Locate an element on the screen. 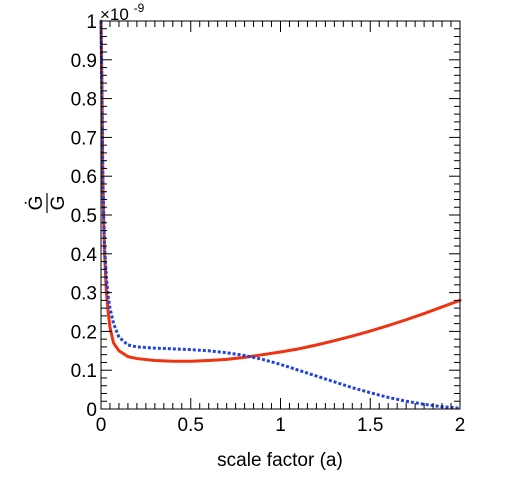  y-axis-title-numerator: Ġ is located at coordinates (36, 203).